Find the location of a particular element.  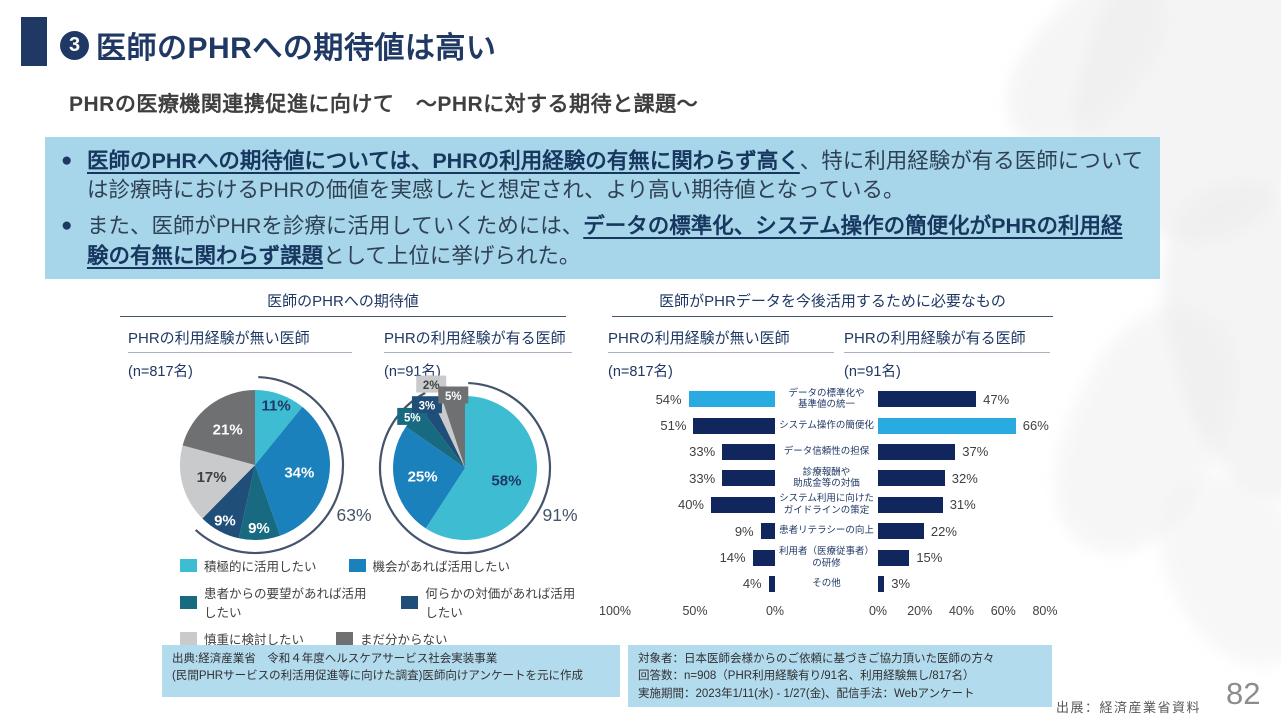

body-text: として上位に挙げられた。 is located at coordinates (452, 255).